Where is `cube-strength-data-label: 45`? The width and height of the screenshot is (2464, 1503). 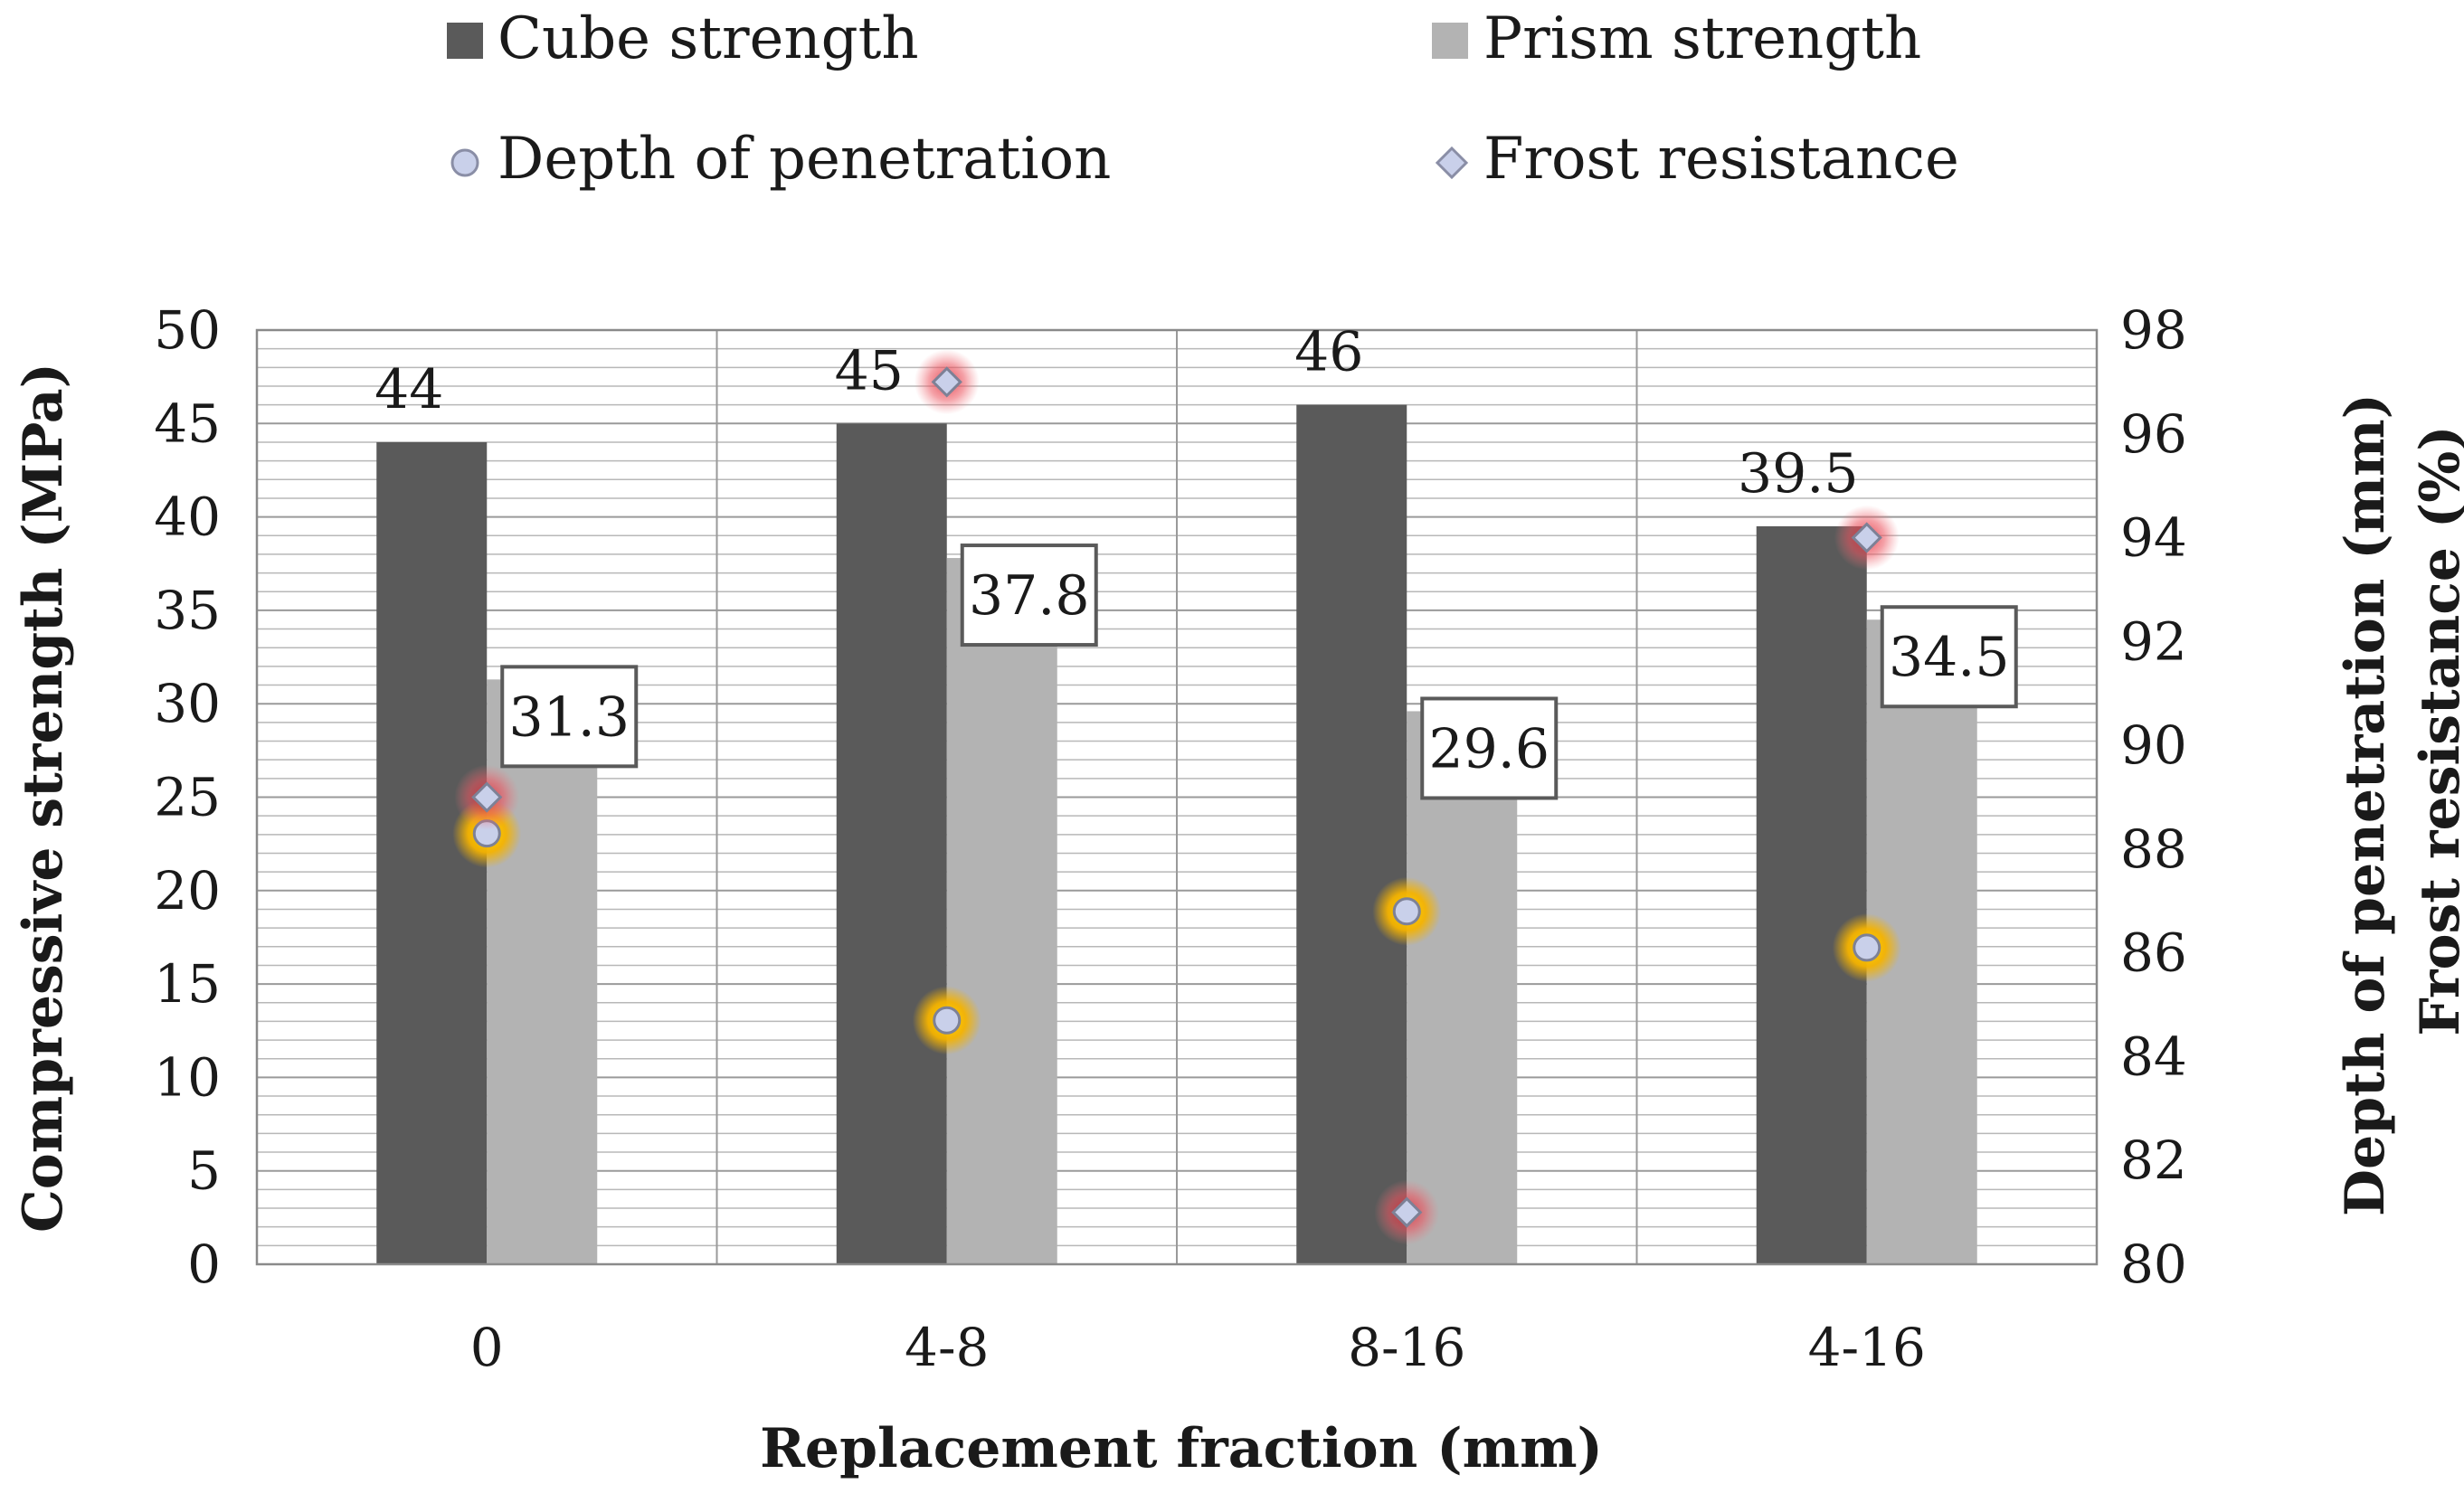 cube-strength-data-label: 45 is located at coordinates (870, 370).